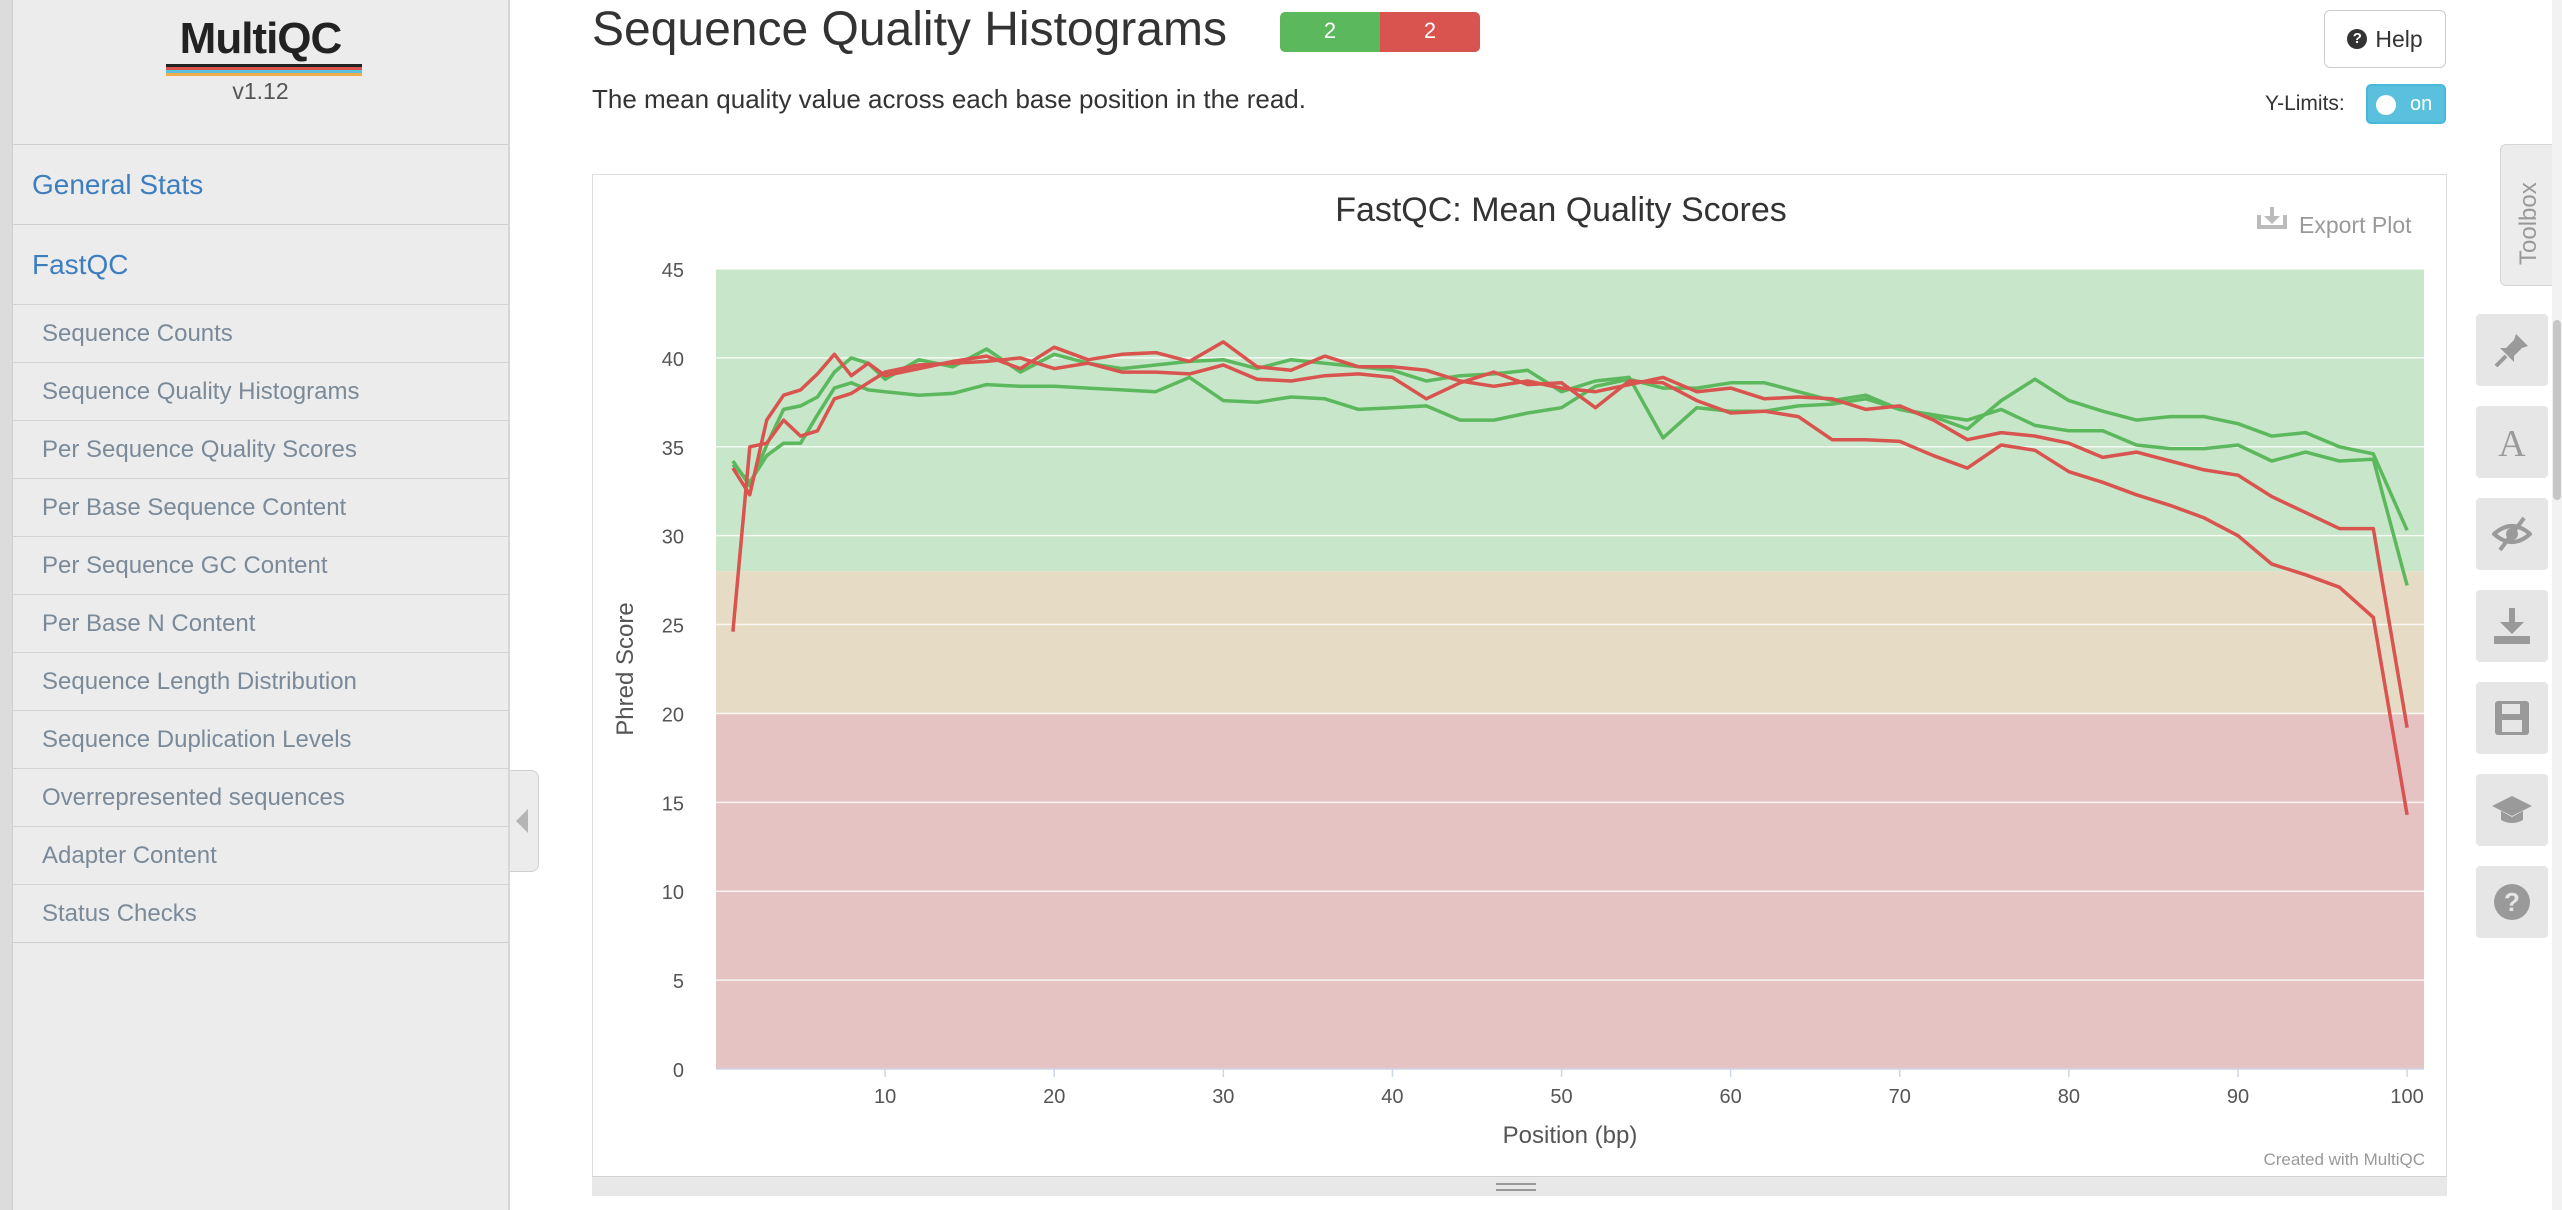  What do you see at coordinates (1330, 32) in the screenshot?
I see `status-pass-count: 2` at bounding box center [1330, 32].